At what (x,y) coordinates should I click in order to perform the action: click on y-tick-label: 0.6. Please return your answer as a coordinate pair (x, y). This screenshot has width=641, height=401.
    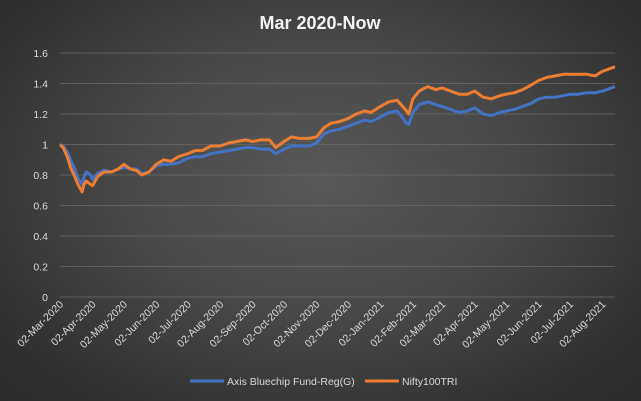
    Looking at the image, I should click on (40, 207).